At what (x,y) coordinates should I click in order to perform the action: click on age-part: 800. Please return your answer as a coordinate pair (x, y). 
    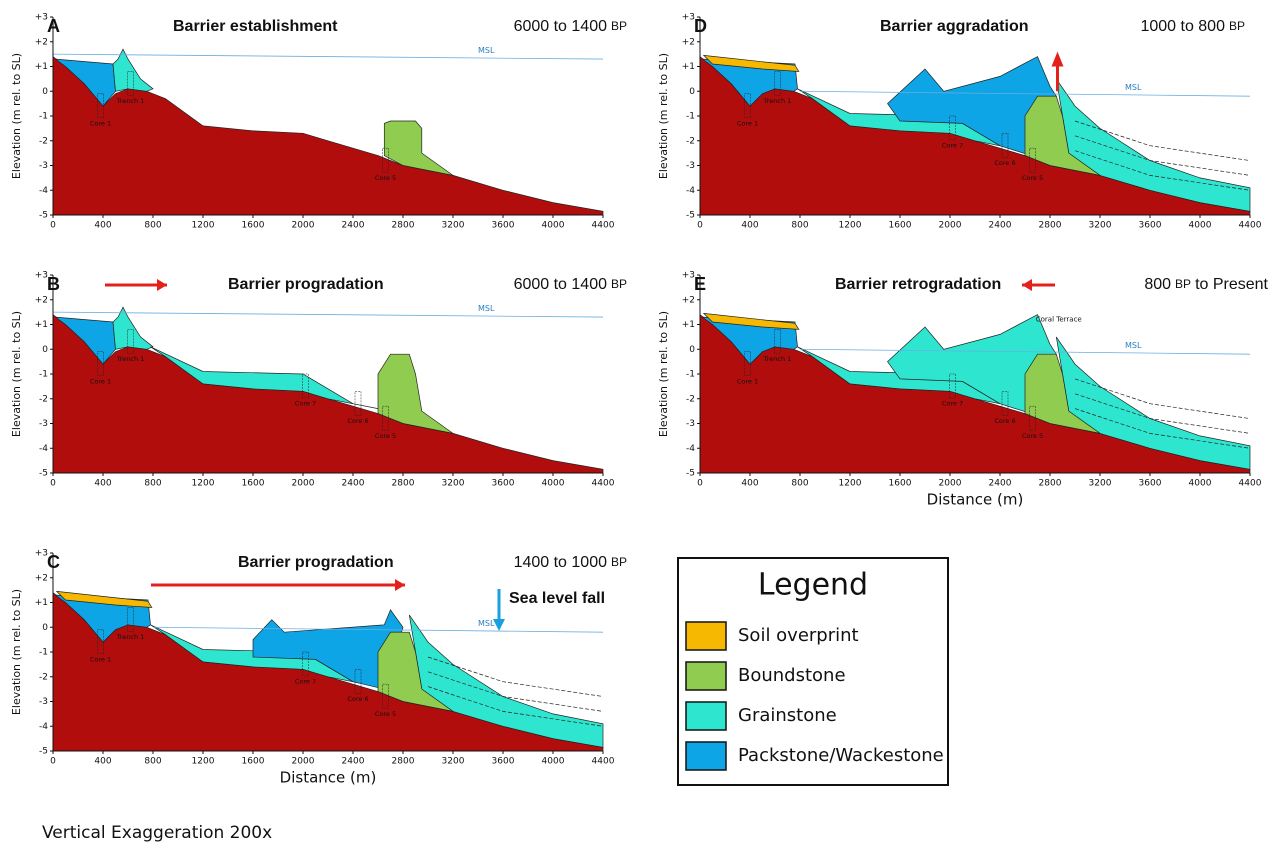
    Looking at the image, I should click on (1157, 284).